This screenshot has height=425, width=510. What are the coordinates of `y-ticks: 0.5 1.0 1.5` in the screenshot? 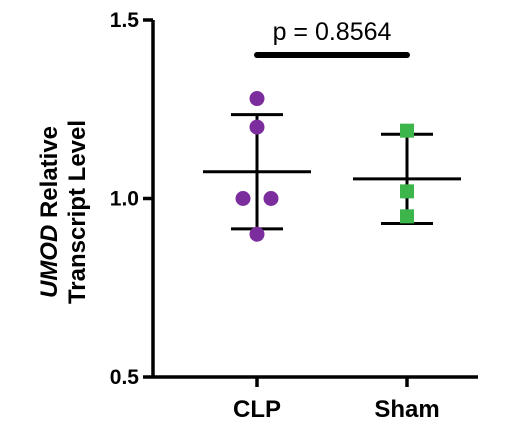 It's located at (131, 199).